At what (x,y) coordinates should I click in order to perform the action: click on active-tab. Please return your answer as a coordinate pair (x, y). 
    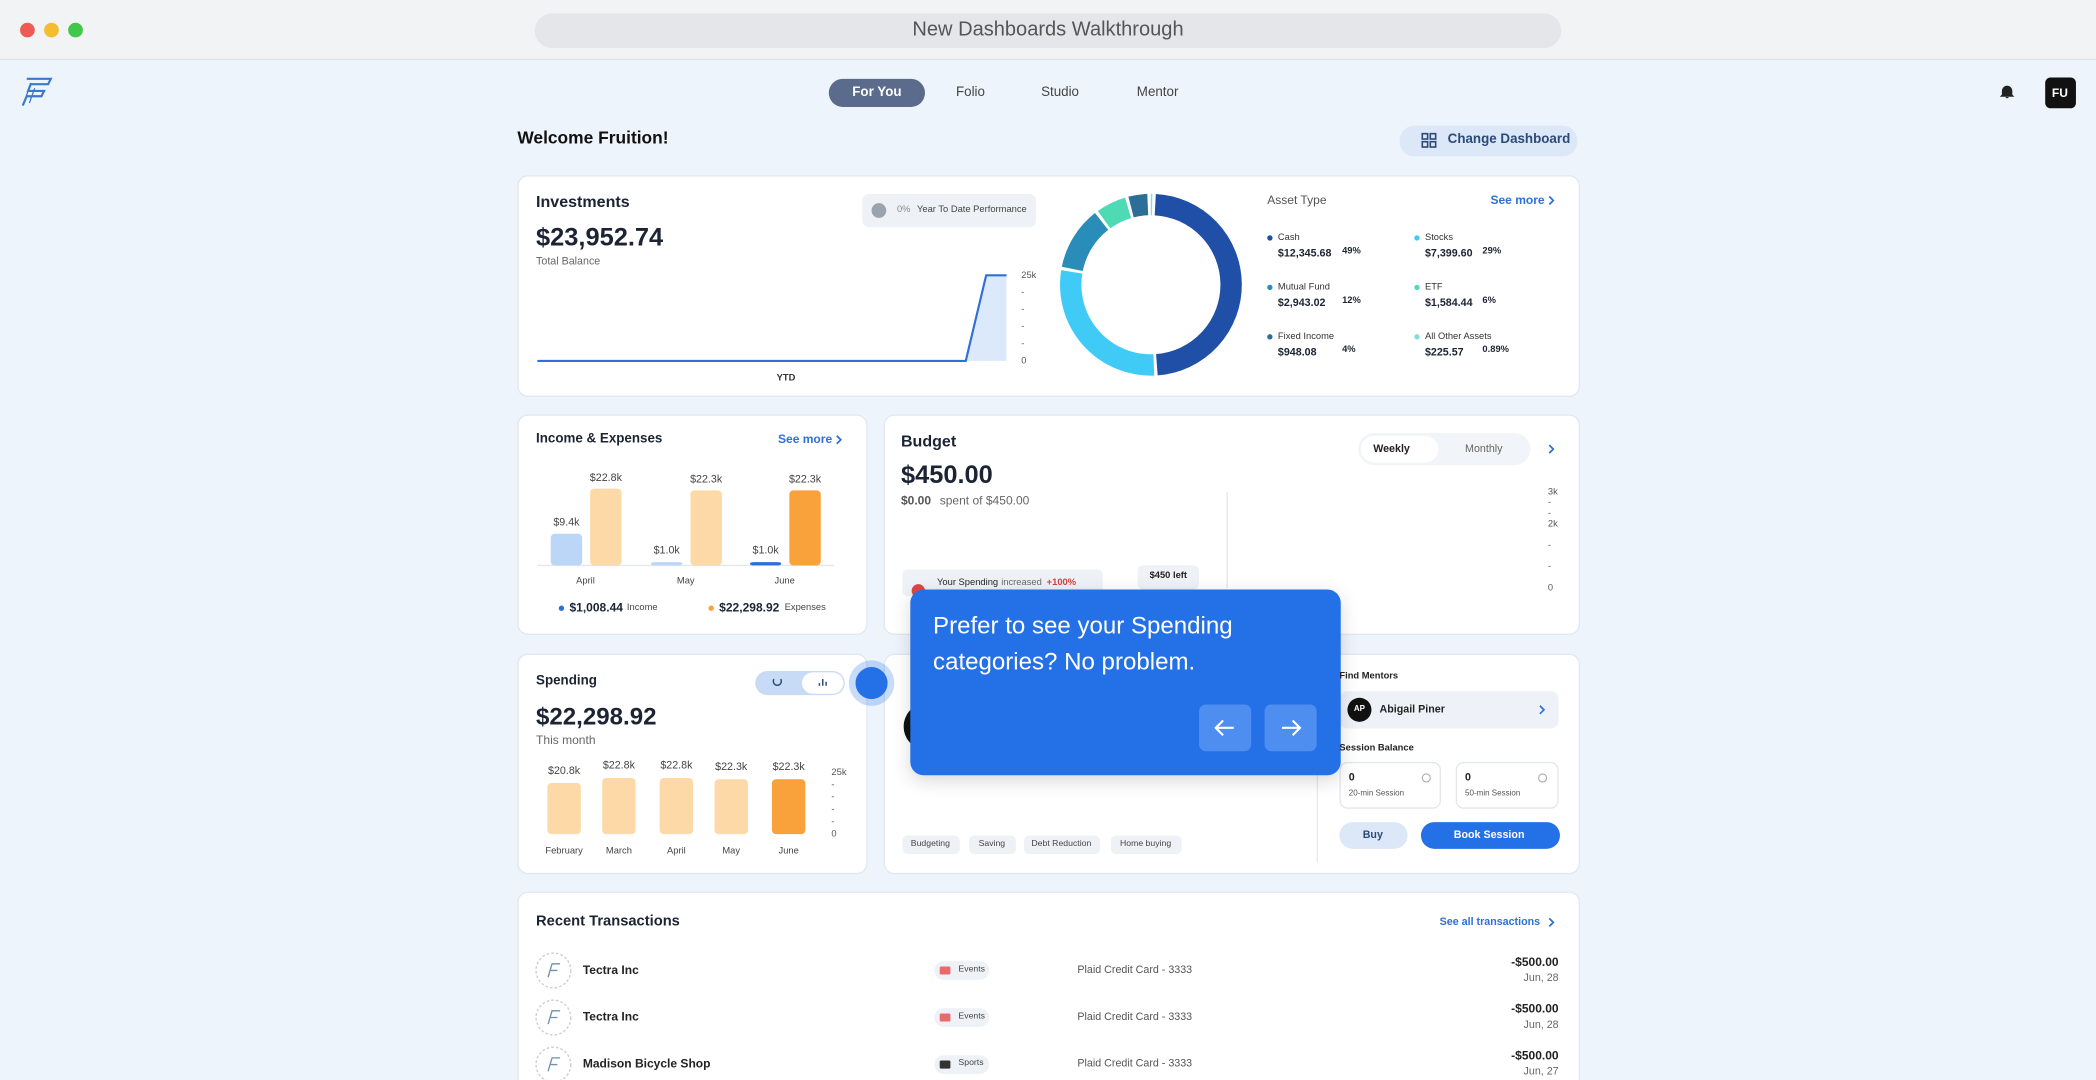
    Looking at the image, I should click on (877, 92).